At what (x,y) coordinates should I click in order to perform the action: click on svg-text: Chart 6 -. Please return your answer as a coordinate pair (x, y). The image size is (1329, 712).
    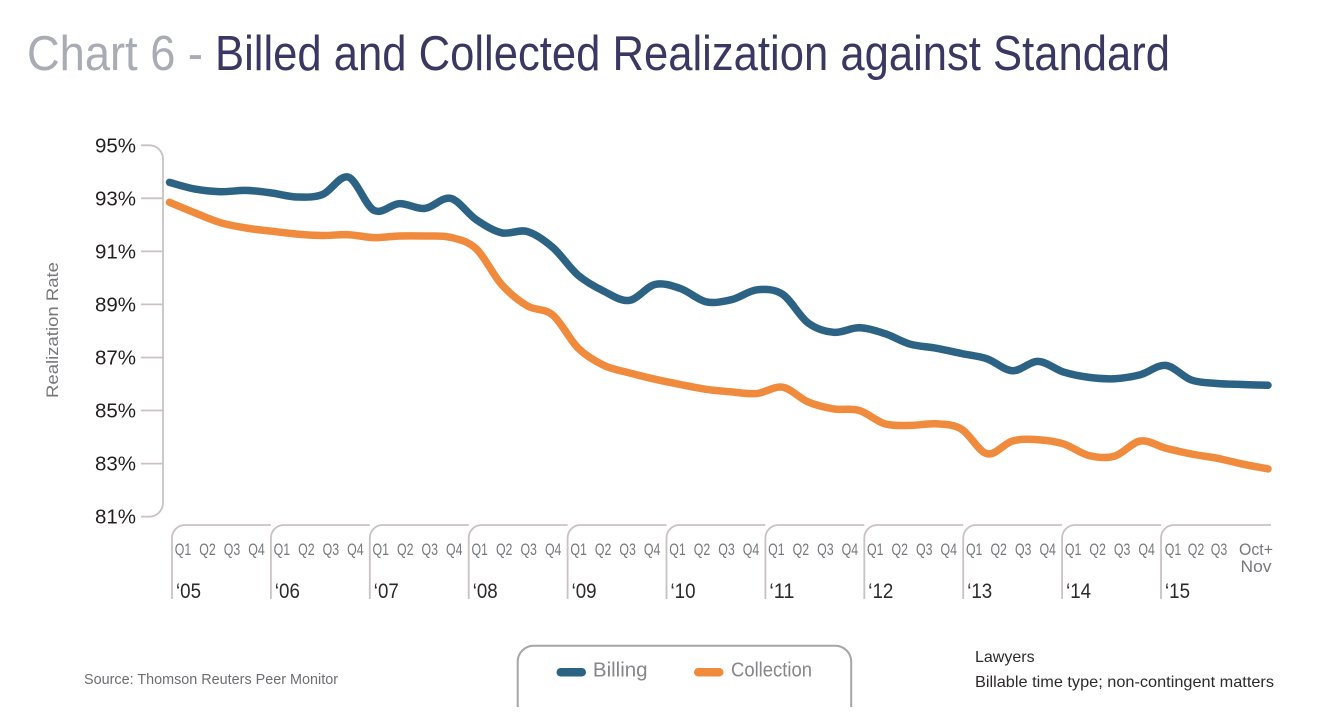
    Looking at the image, I should click on (115, 54).